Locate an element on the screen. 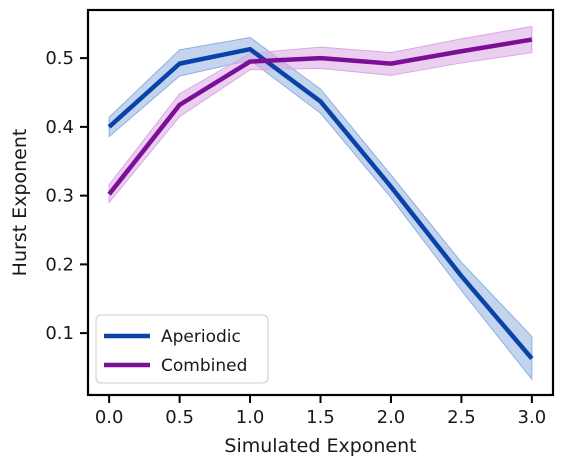 The image size is (566, 465). y-tick-label: 0.5 is located at coordinates (59, 58).